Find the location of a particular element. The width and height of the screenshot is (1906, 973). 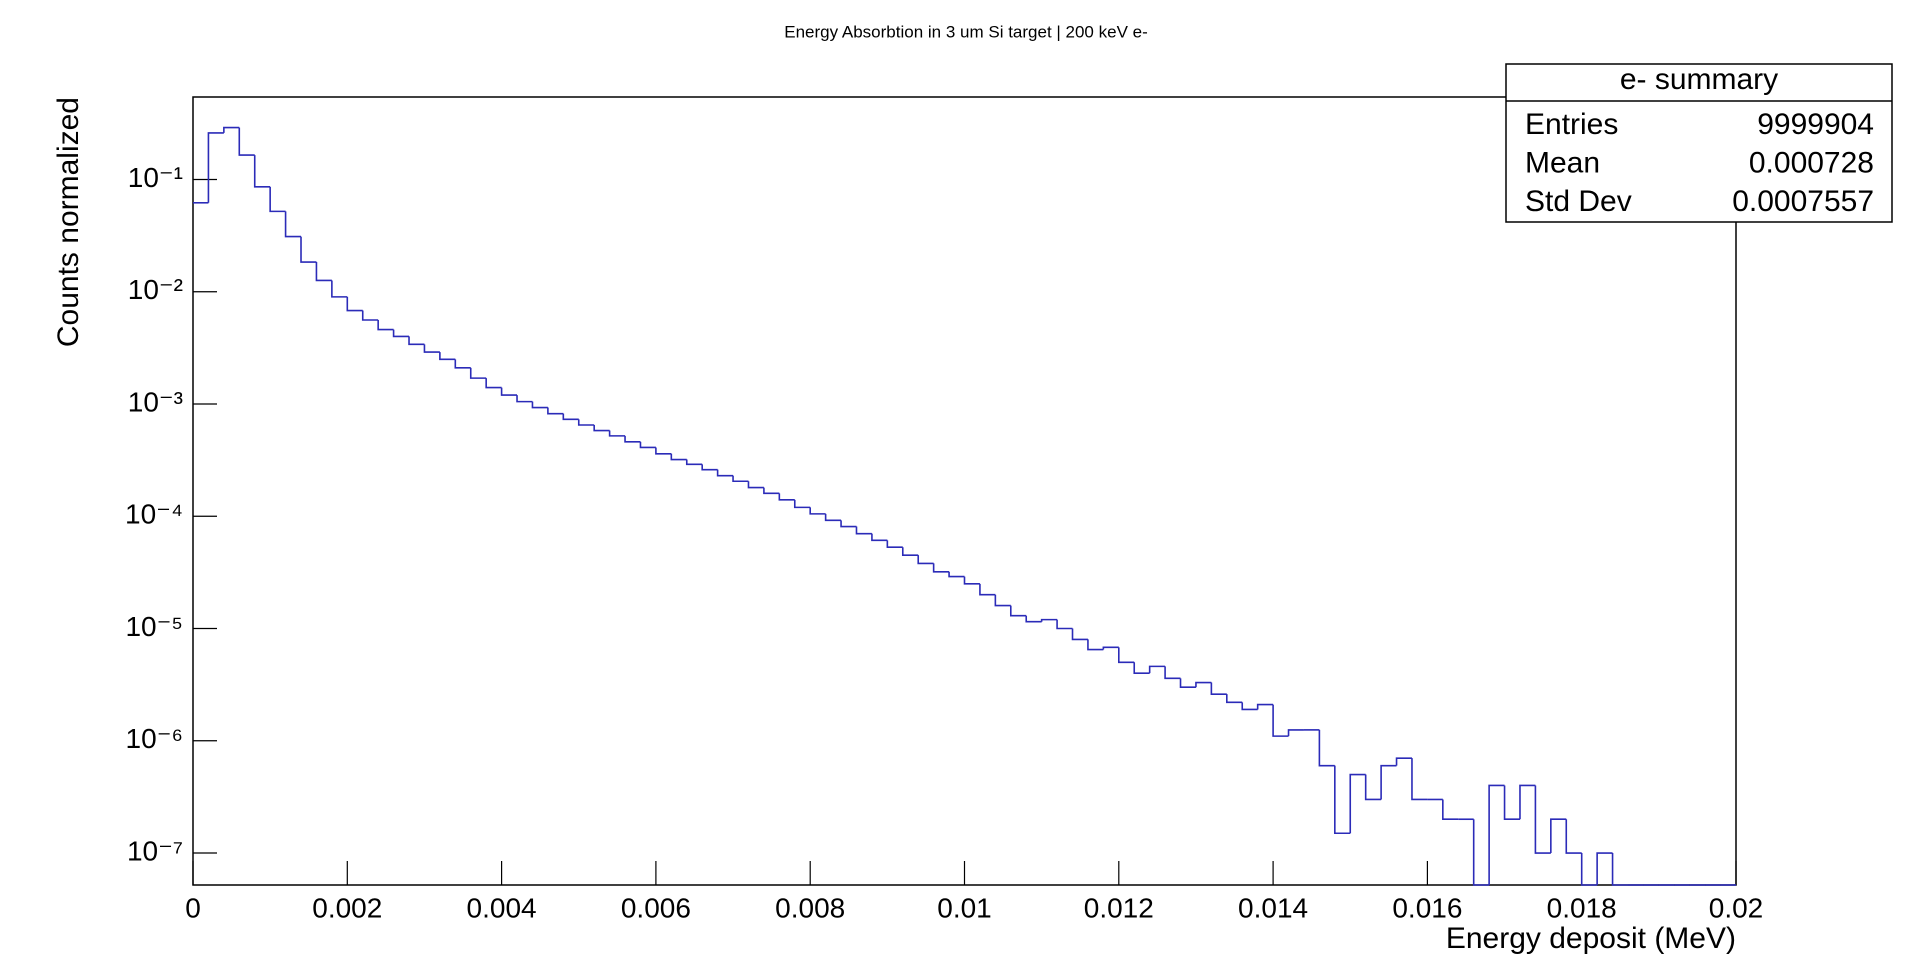

y-tick-label: 10⁻⁵ is located at coordinates (154, 626).